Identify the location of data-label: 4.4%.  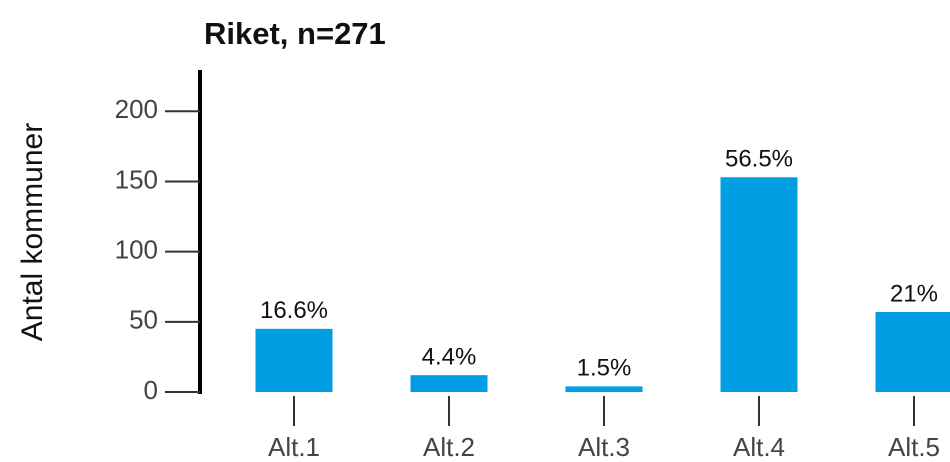
(449, 357).